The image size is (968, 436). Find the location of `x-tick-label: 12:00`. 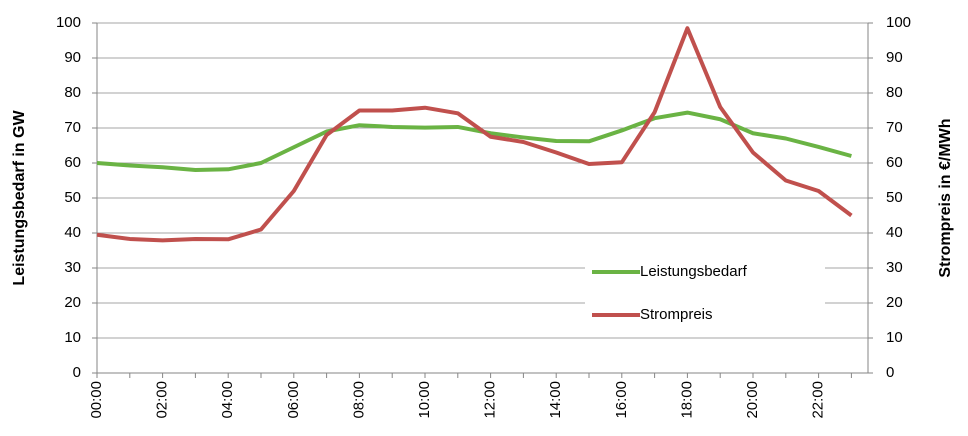

x-tick-label: 12:00 is located at coordinates (490, 400).